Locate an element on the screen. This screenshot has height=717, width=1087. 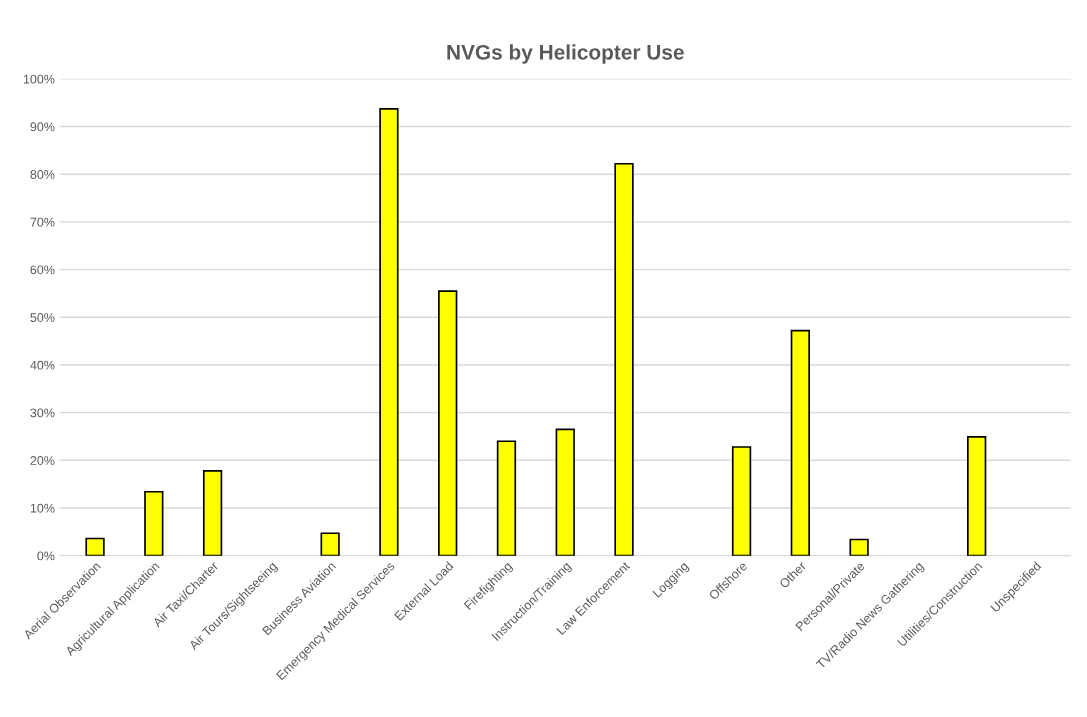
y-tick-label: 100% is located at coordinates (39, 79).